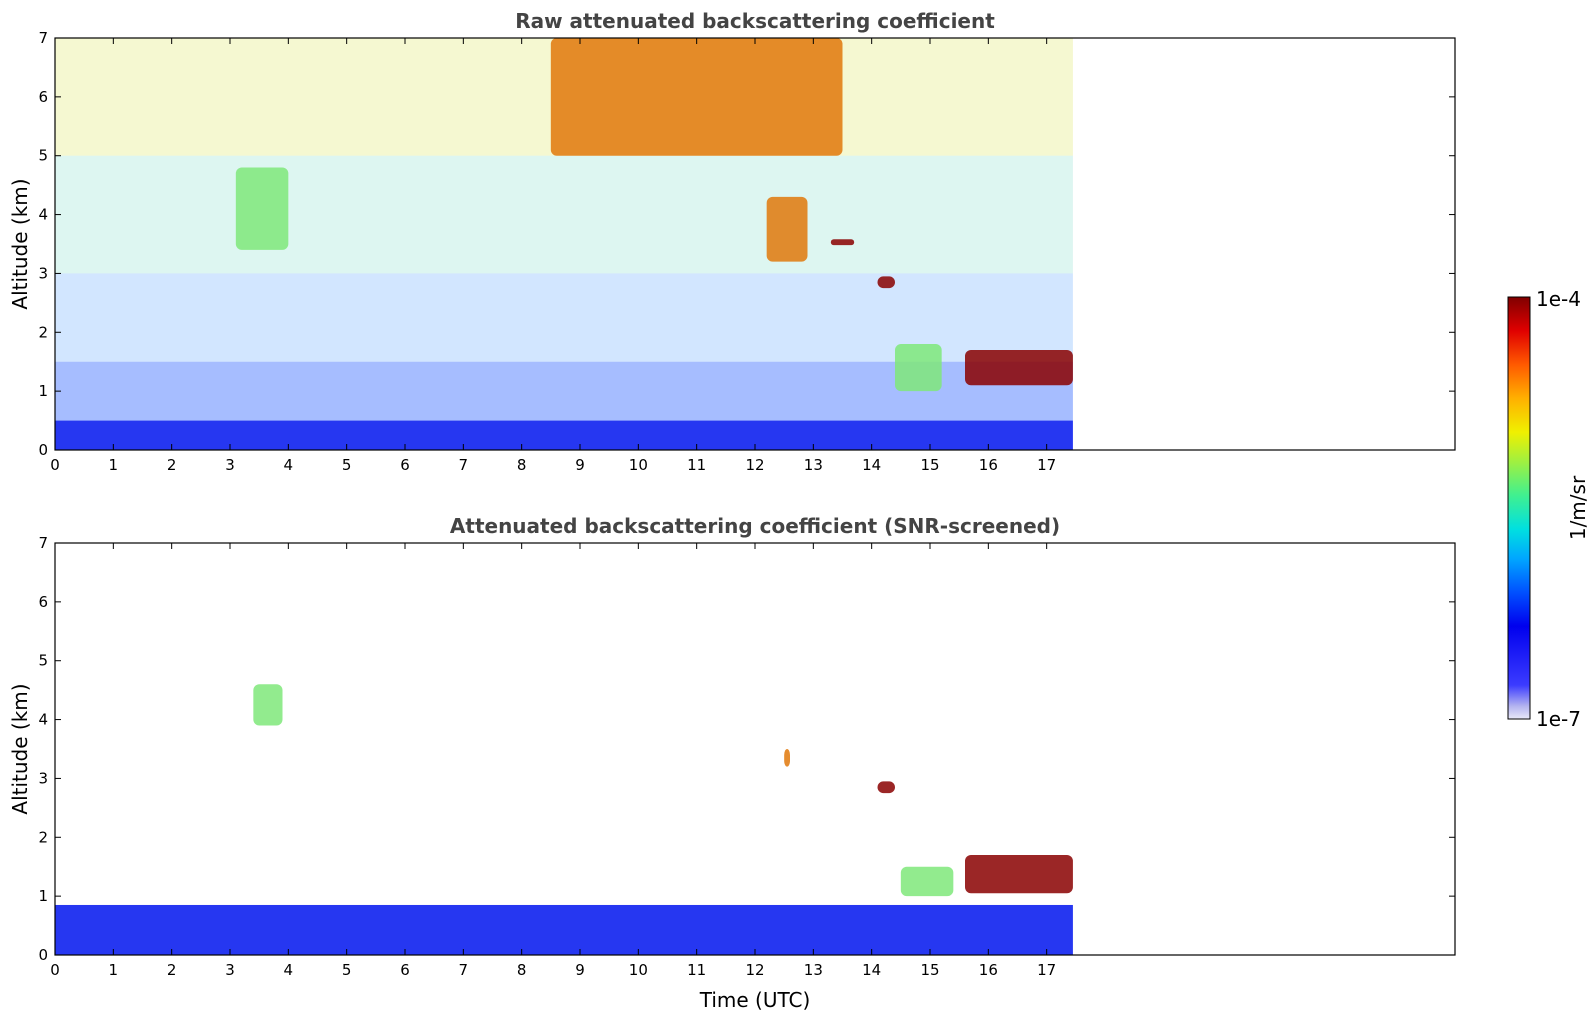  I want to click on colorbar-min-label: 1e-7, so click(1558, 719).